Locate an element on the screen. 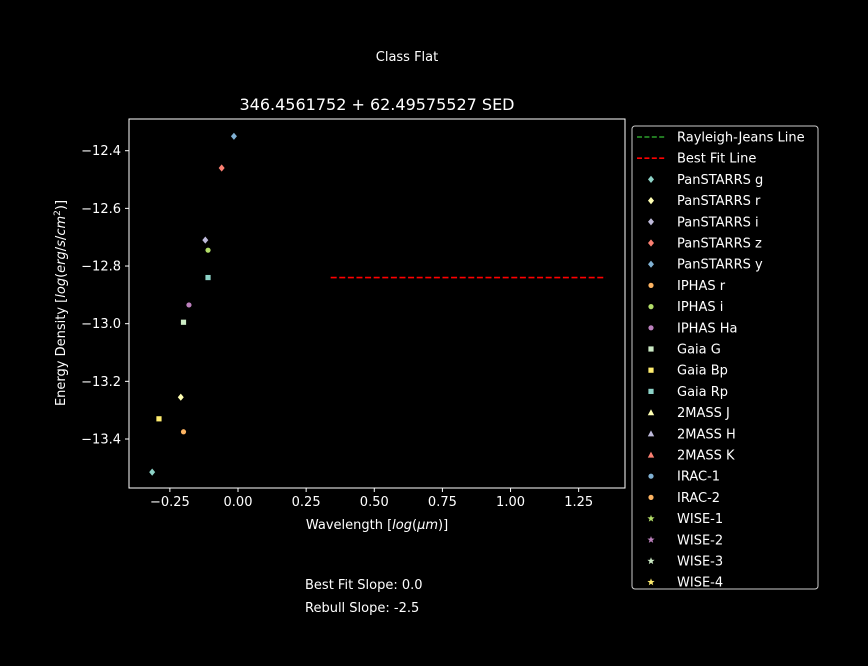  legend-label: IRAC-1 is located at coordinates (698, 477).